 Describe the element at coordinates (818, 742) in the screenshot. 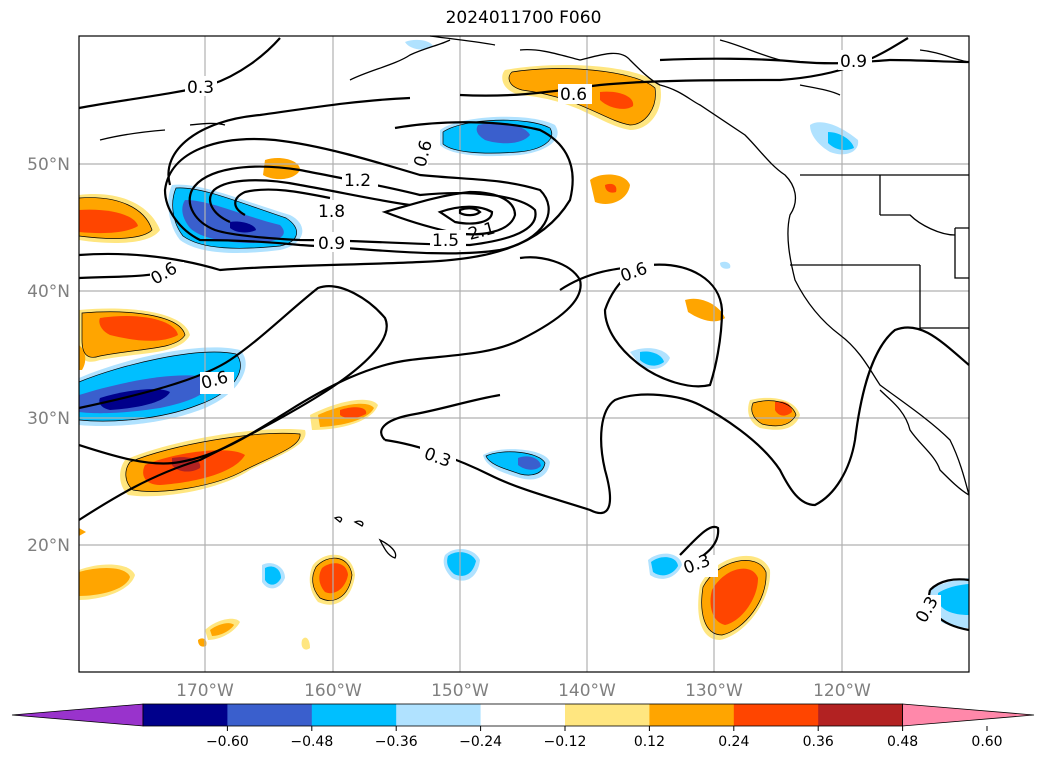

I see `colorbar-tick-label: 0.36` at that location.